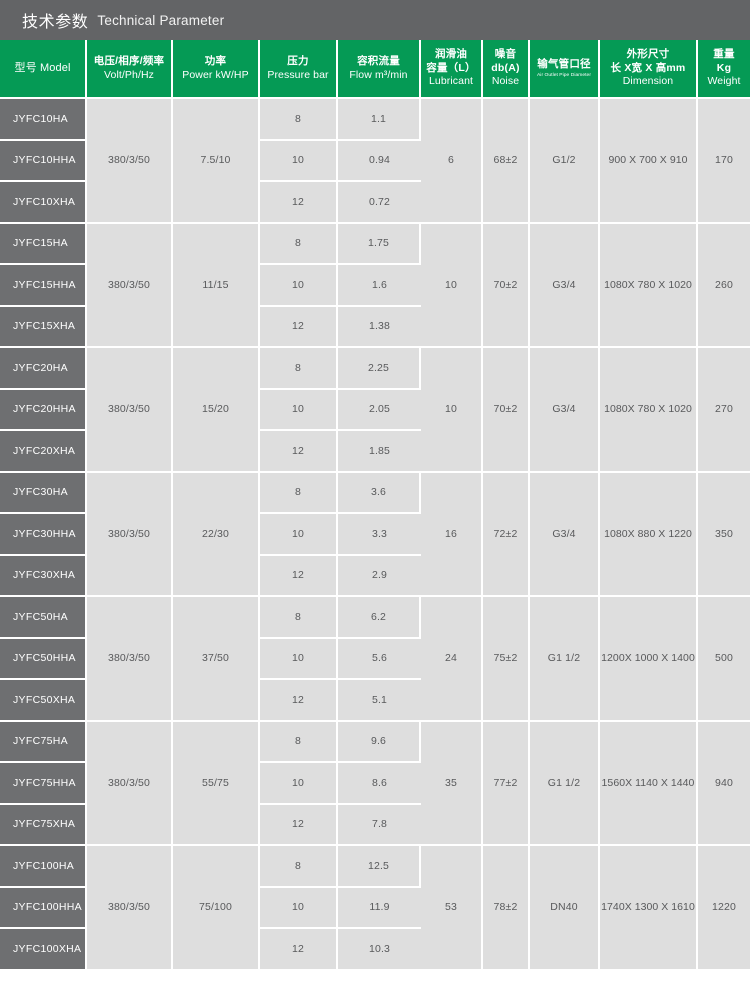  What do you see at coordinates (505, 81) in the screenshot?
I see `header-en: Noise` at bounding box center [505, 81].